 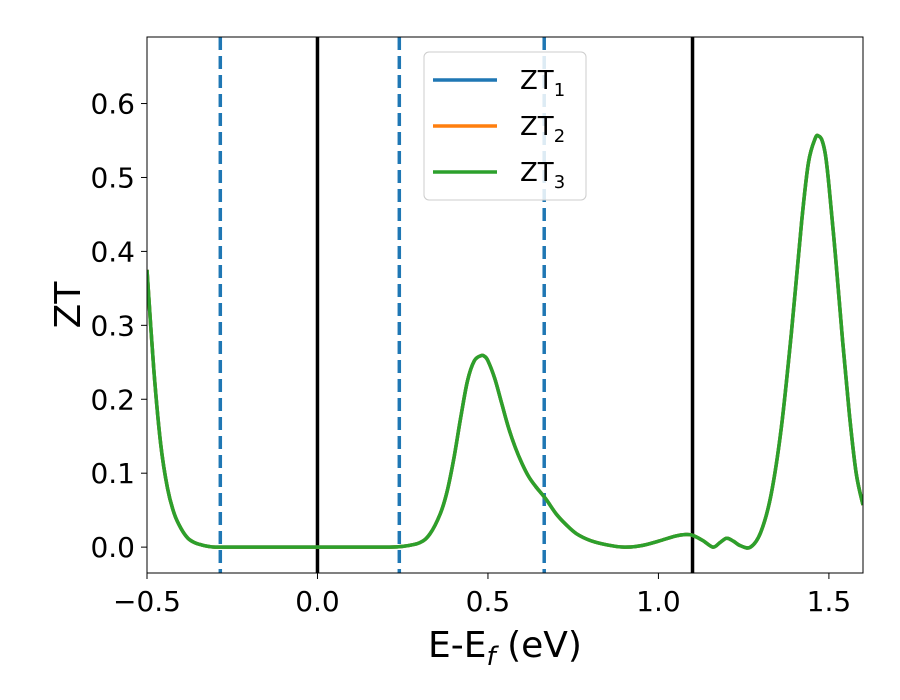 What do you see at coordinates (317, 601) in the screenshot?
I see `x-tick-label: 0.0` at bounding box center [317, 601].